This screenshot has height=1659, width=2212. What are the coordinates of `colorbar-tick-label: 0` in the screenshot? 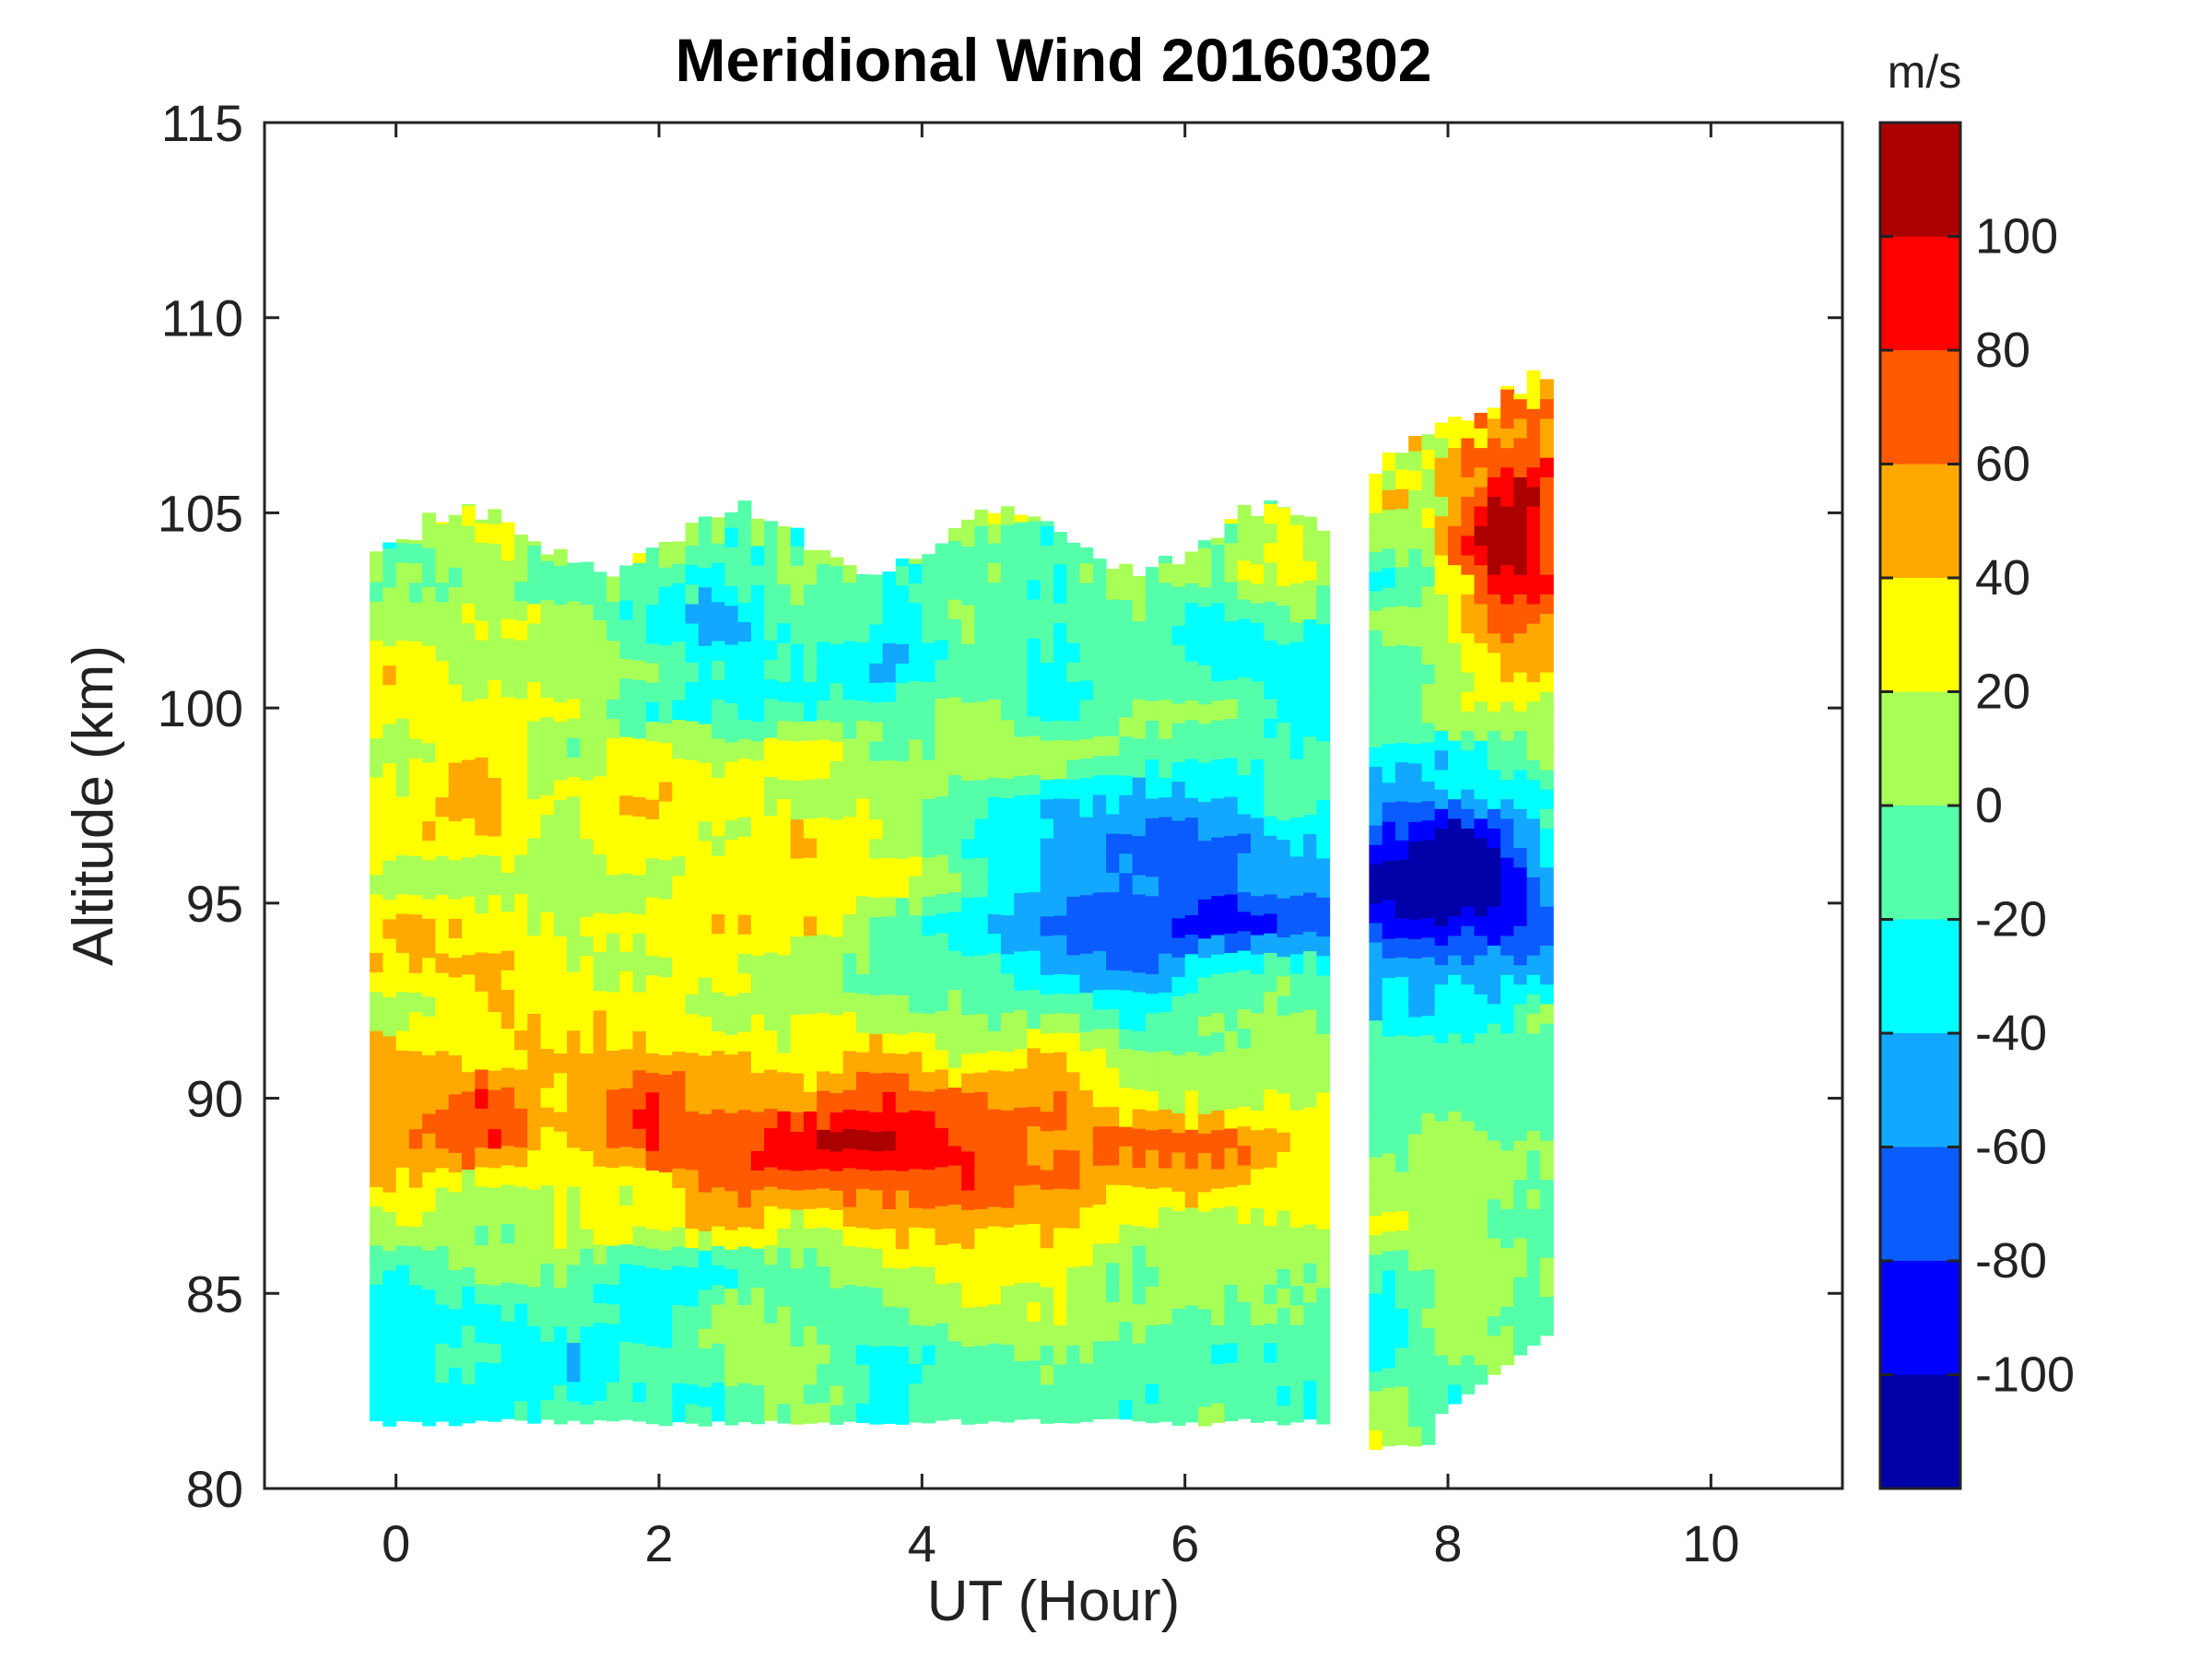 It's located at (1989, 805).